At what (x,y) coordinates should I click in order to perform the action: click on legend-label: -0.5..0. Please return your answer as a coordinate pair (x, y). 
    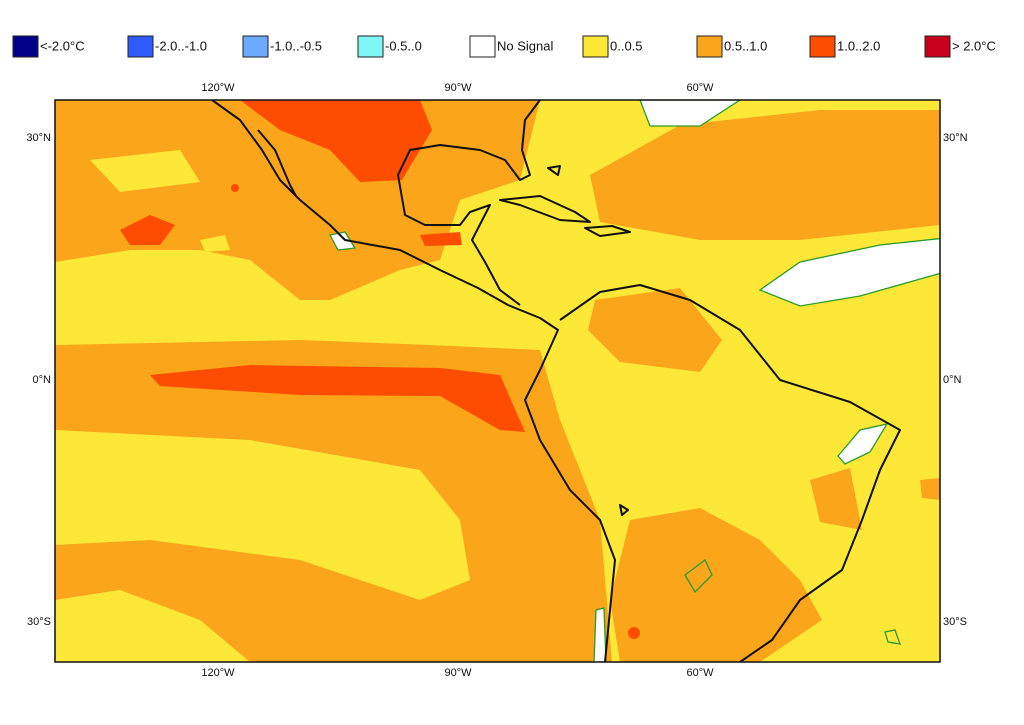
    Looking at the image, I should click on (403, 45).